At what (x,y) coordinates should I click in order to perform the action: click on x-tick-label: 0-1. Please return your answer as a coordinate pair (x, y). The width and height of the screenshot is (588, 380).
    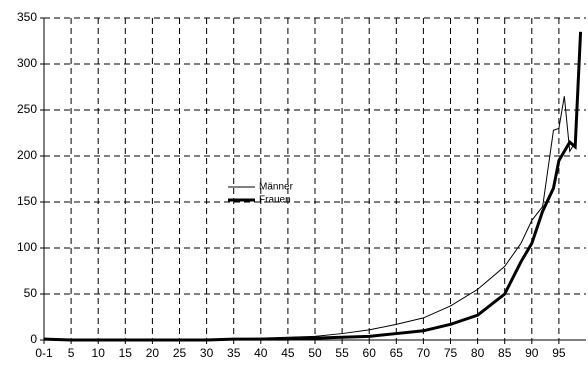
    Looking at the image, I should click on (44, 353).